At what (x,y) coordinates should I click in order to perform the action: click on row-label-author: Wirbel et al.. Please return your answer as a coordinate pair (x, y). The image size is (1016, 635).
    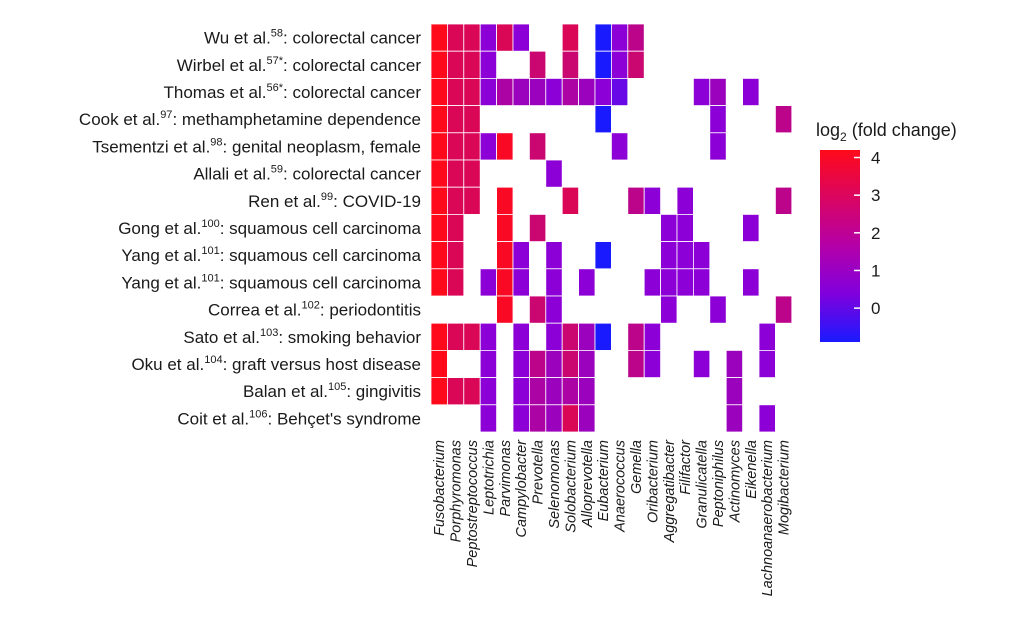
    Looking at the image, I should click on (222, 65).